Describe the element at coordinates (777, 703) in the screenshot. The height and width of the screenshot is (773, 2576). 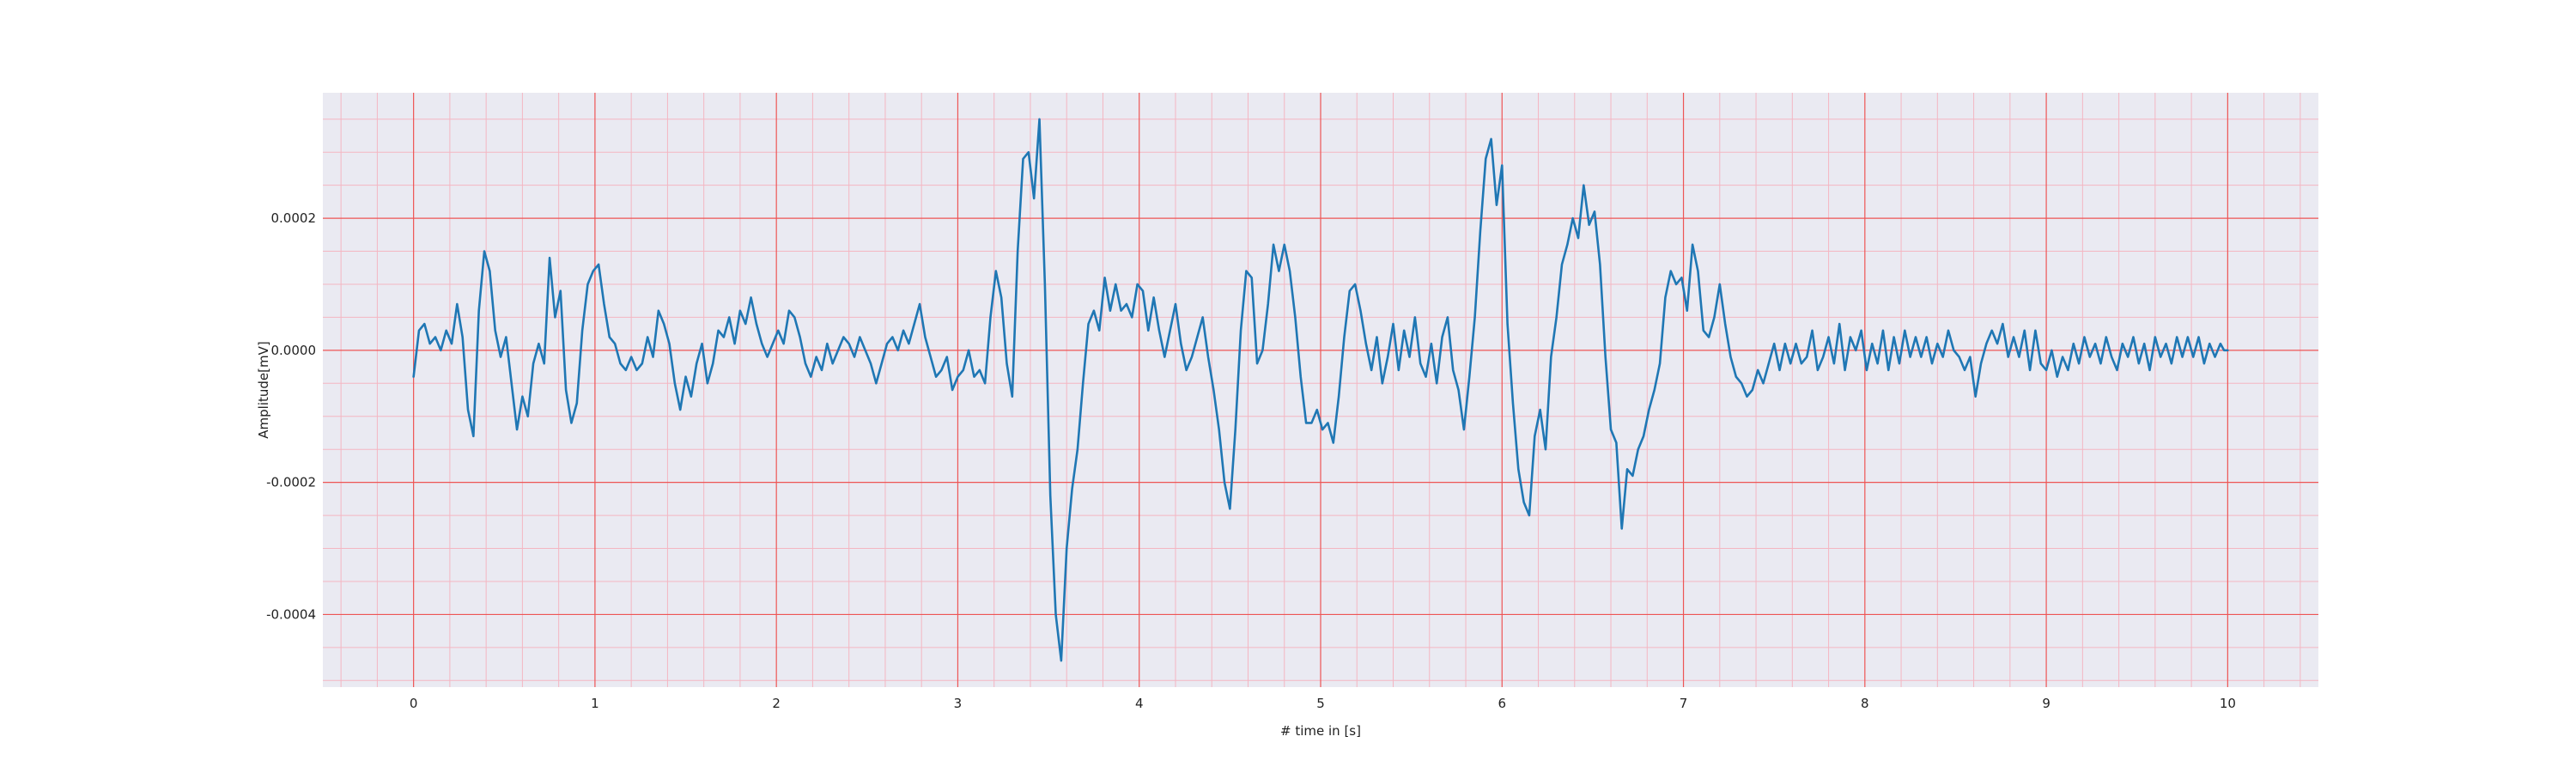
I see `x-tick-label: 2` at that location.